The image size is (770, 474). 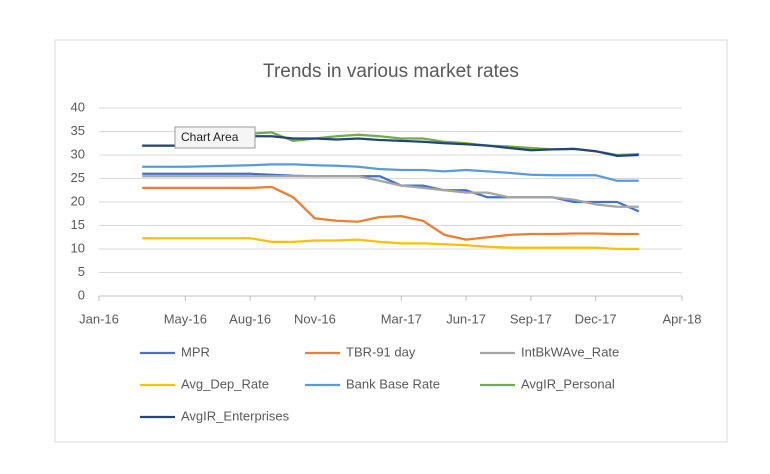 I want to click on y-tick-label: 15, so click(x=78, y=224).